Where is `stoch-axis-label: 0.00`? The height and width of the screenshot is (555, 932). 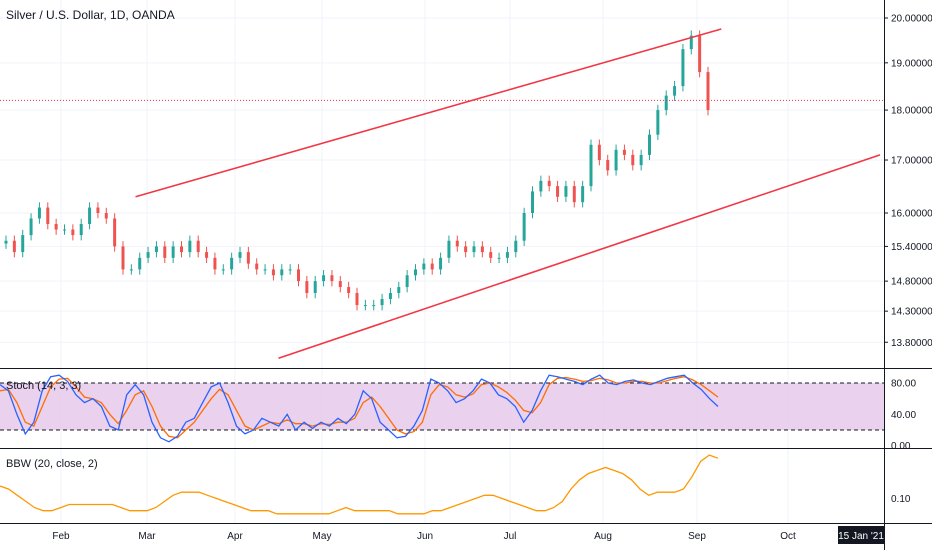
stoch-axis-label: 0.00 is located at coordinates (901, 446).